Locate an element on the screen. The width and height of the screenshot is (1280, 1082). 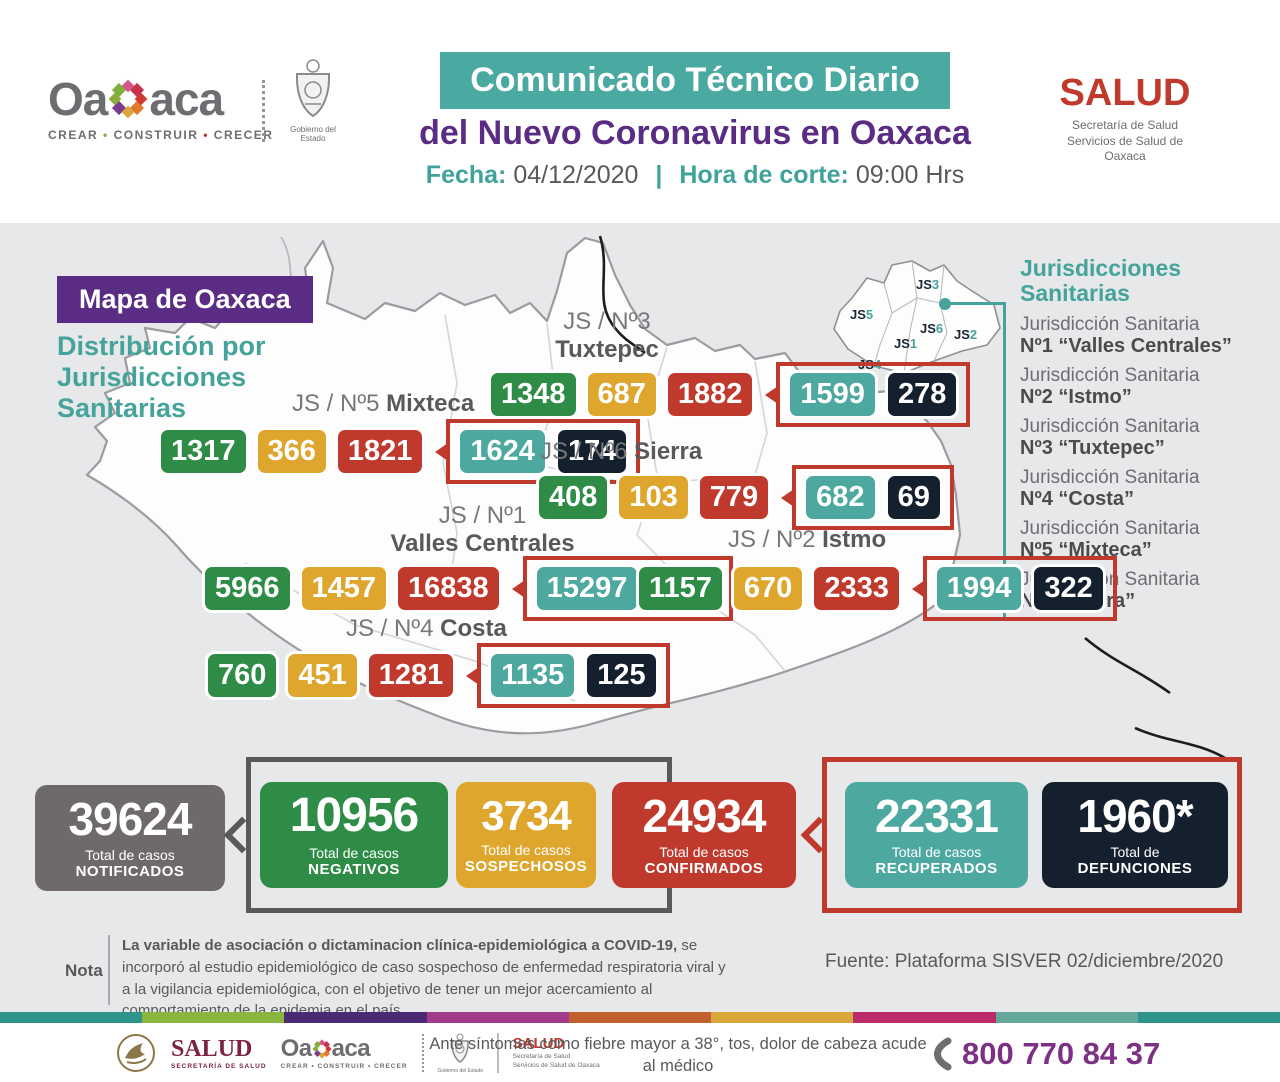
header-dotted-separator is located at coordinates (263, 111).